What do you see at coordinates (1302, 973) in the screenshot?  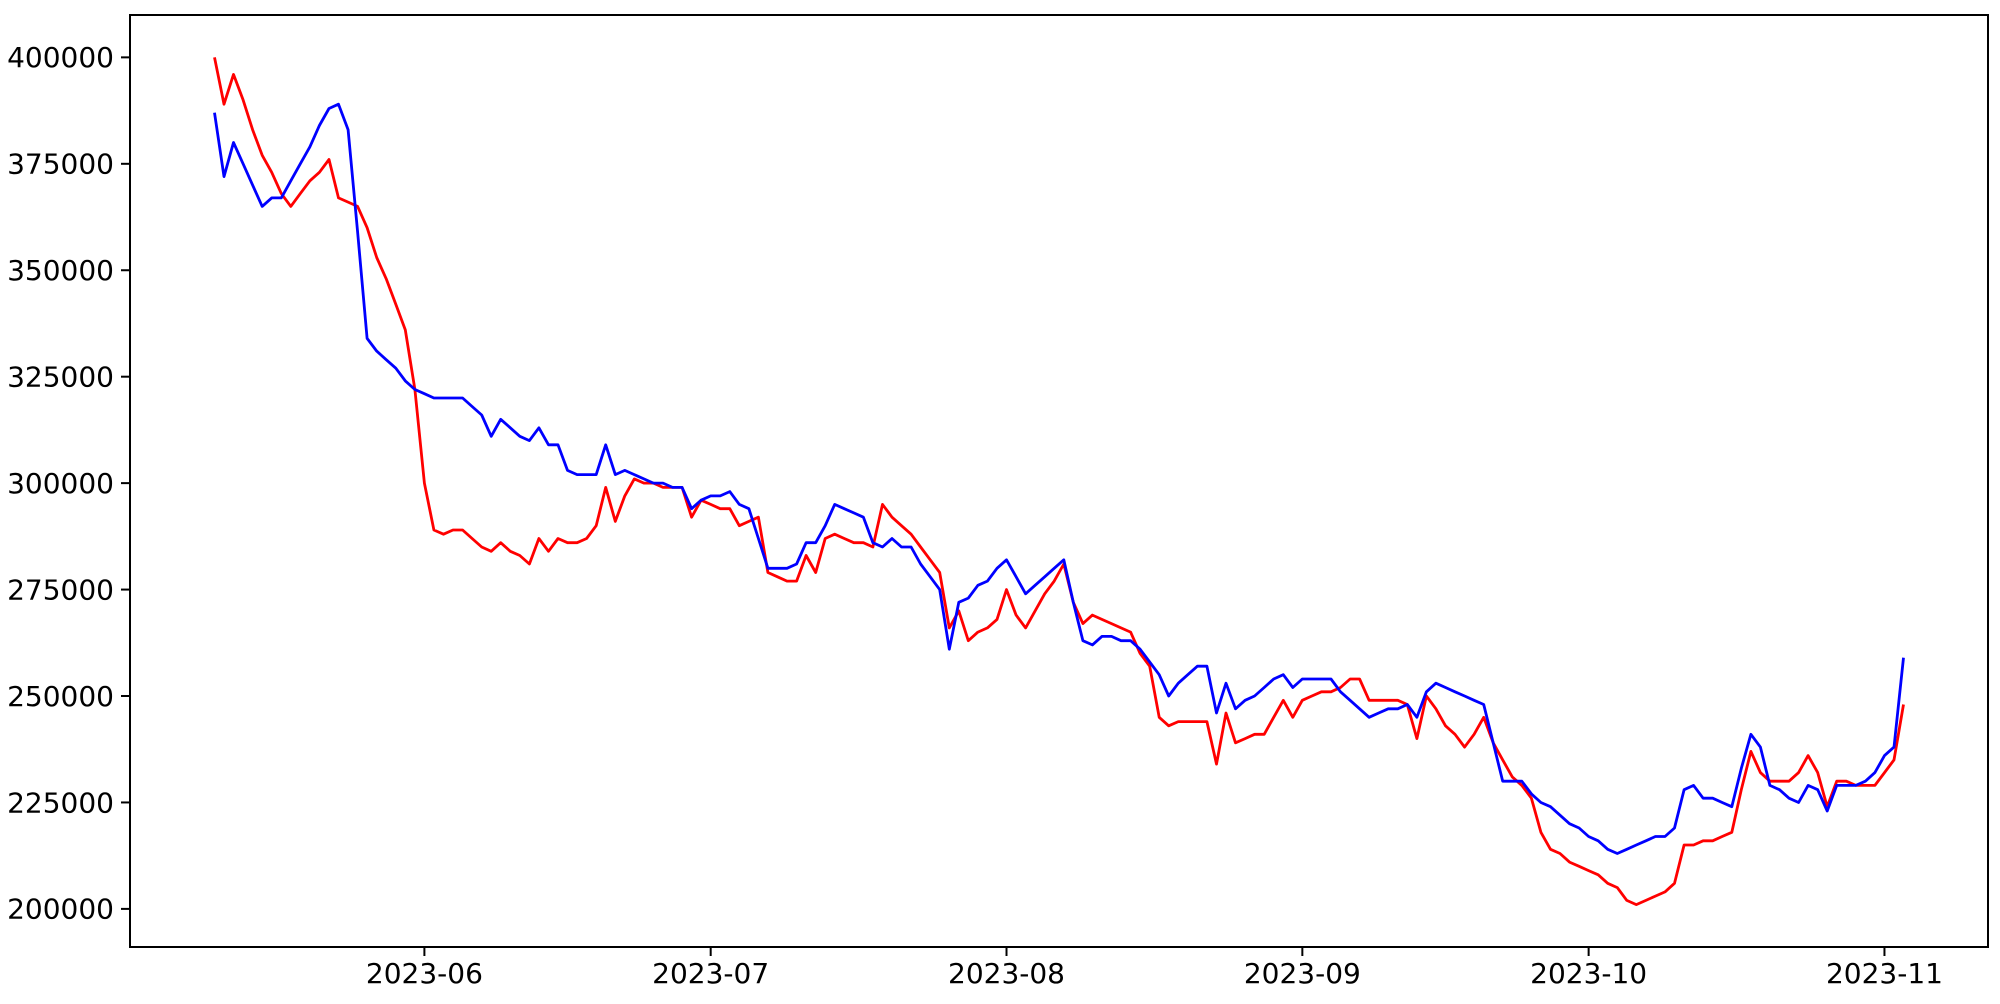 I see `x-tick-label: 2023-09` at bounding box center [1302, 973].